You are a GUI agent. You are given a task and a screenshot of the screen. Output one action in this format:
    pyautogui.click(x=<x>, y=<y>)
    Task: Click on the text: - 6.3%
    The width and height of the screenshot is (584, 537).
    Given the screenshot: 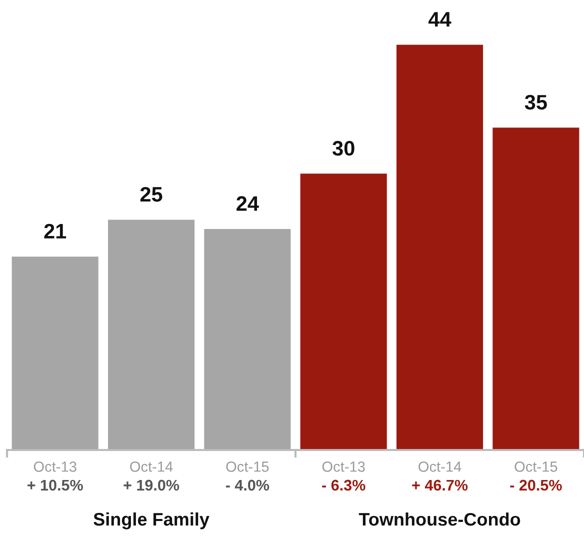 What is the action you would take?
    pyautogui.click(x=344, y=485)
    